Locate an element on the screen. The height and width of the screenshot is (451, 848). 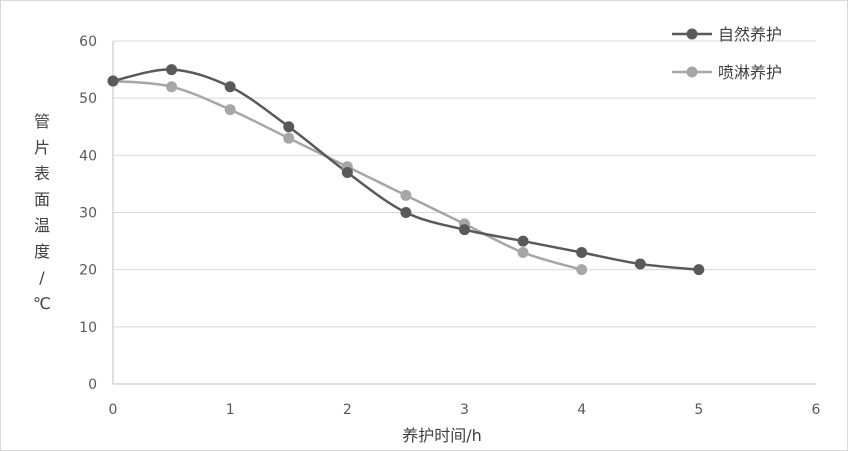
legend-label: 自然养护 is located at coordinates (750, 34).